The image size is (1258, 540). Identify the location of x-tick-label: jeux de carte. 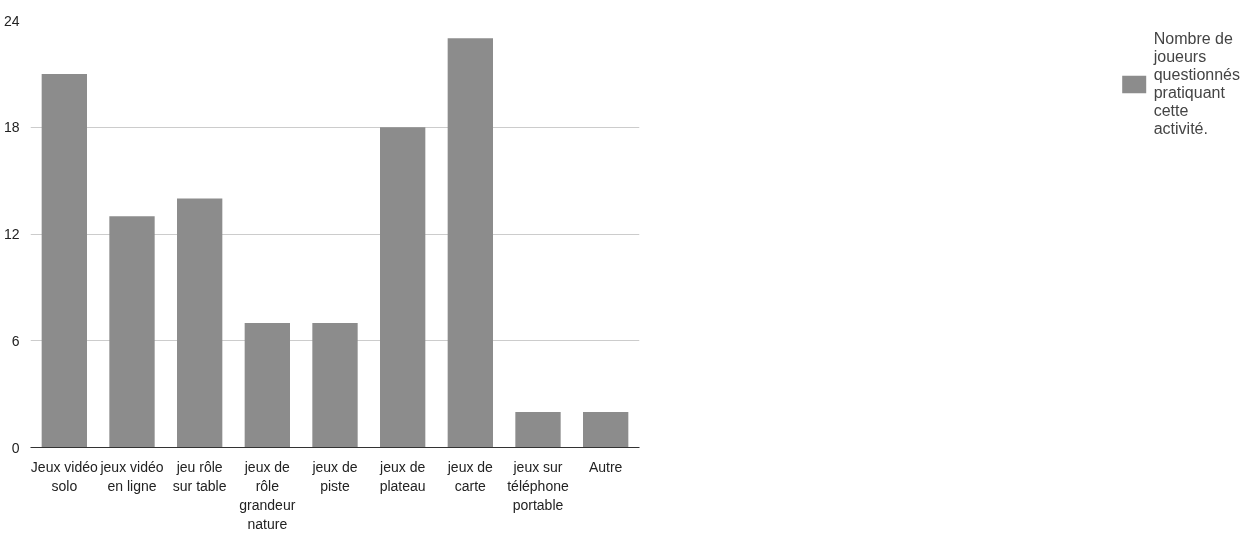
(470, 476).